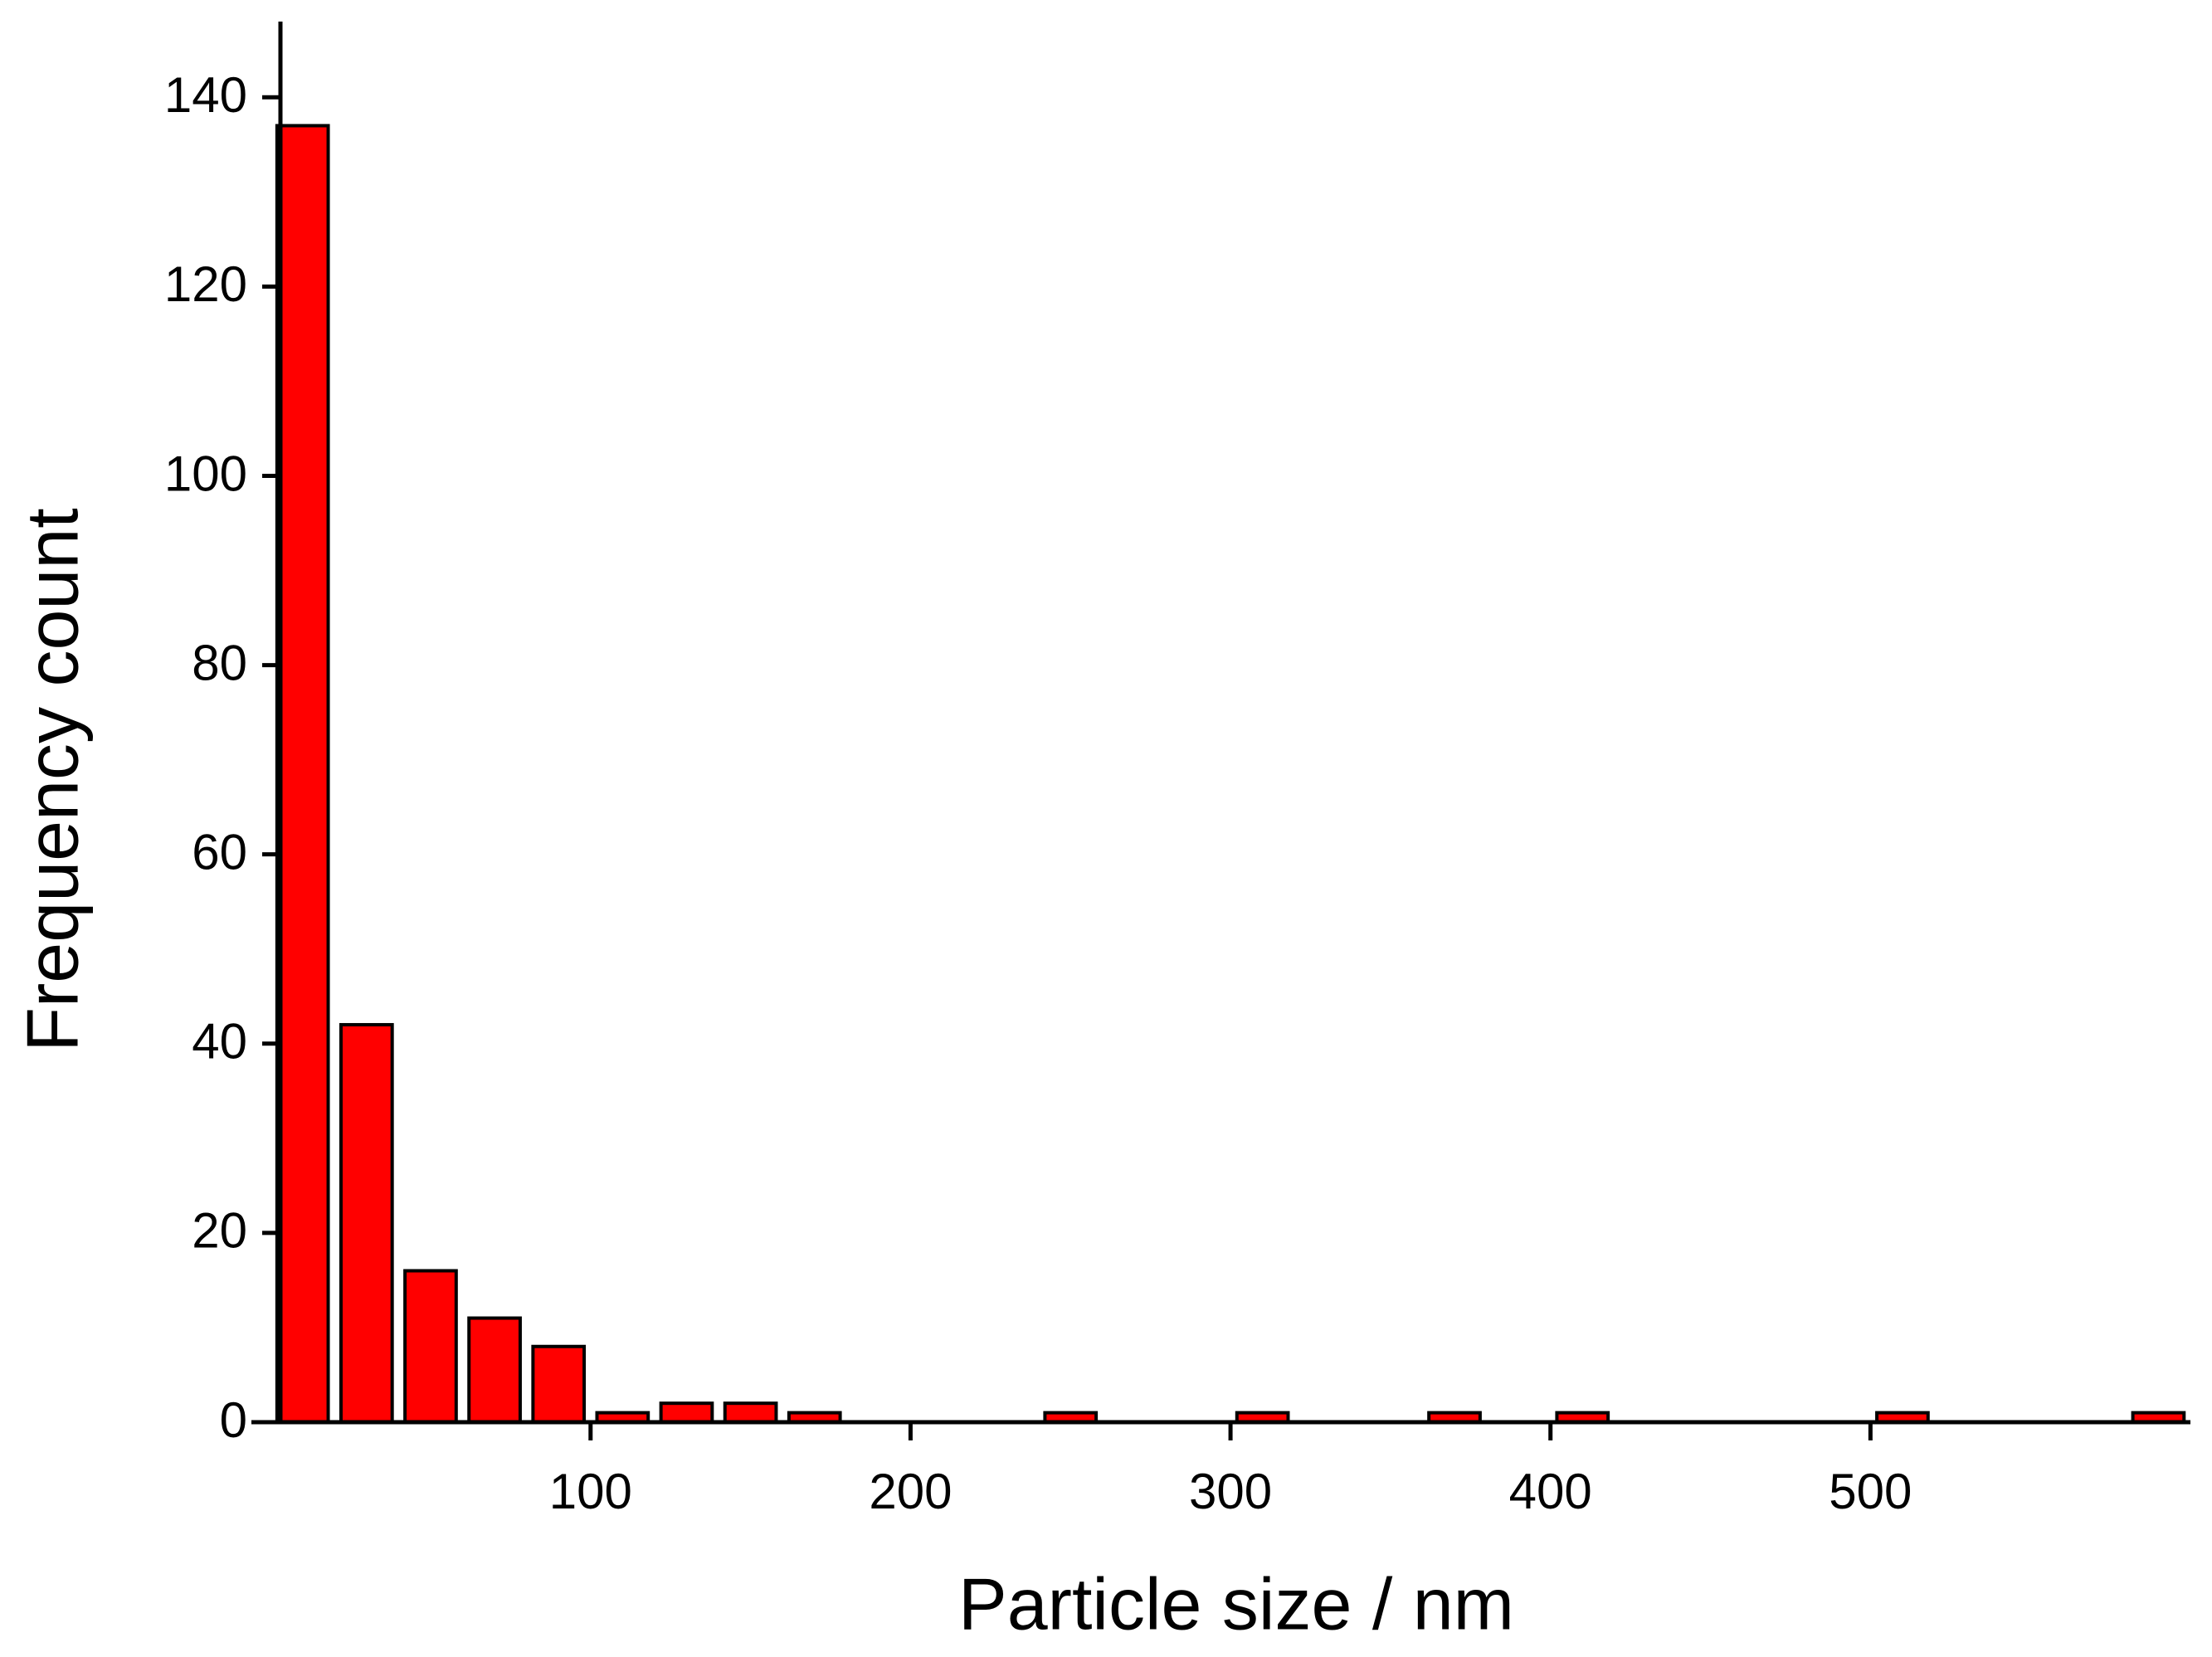  What do you see at coordinates (205, 473) in the screenshot?
I see `y-tick-label: 100` at bounding box center [205, 473].